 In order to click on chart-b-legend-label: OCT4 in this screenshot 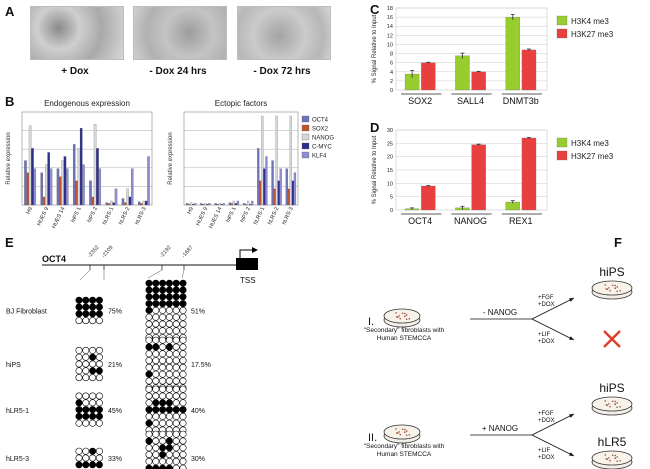, I will do `click(320, 121)`.